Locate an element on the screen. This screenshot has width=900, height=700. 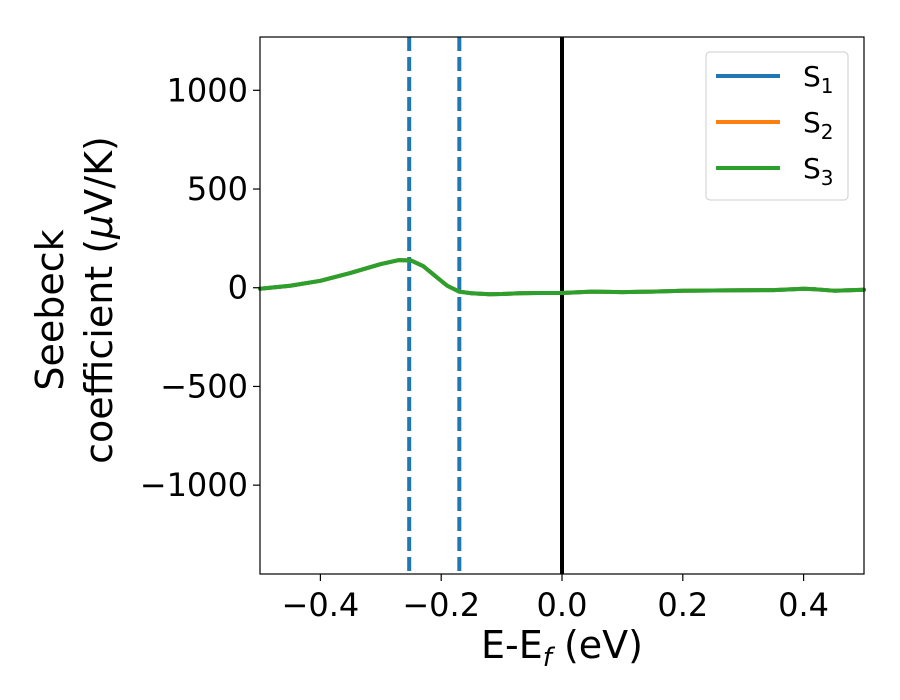
series-lines is located at coordinates (562, 277).